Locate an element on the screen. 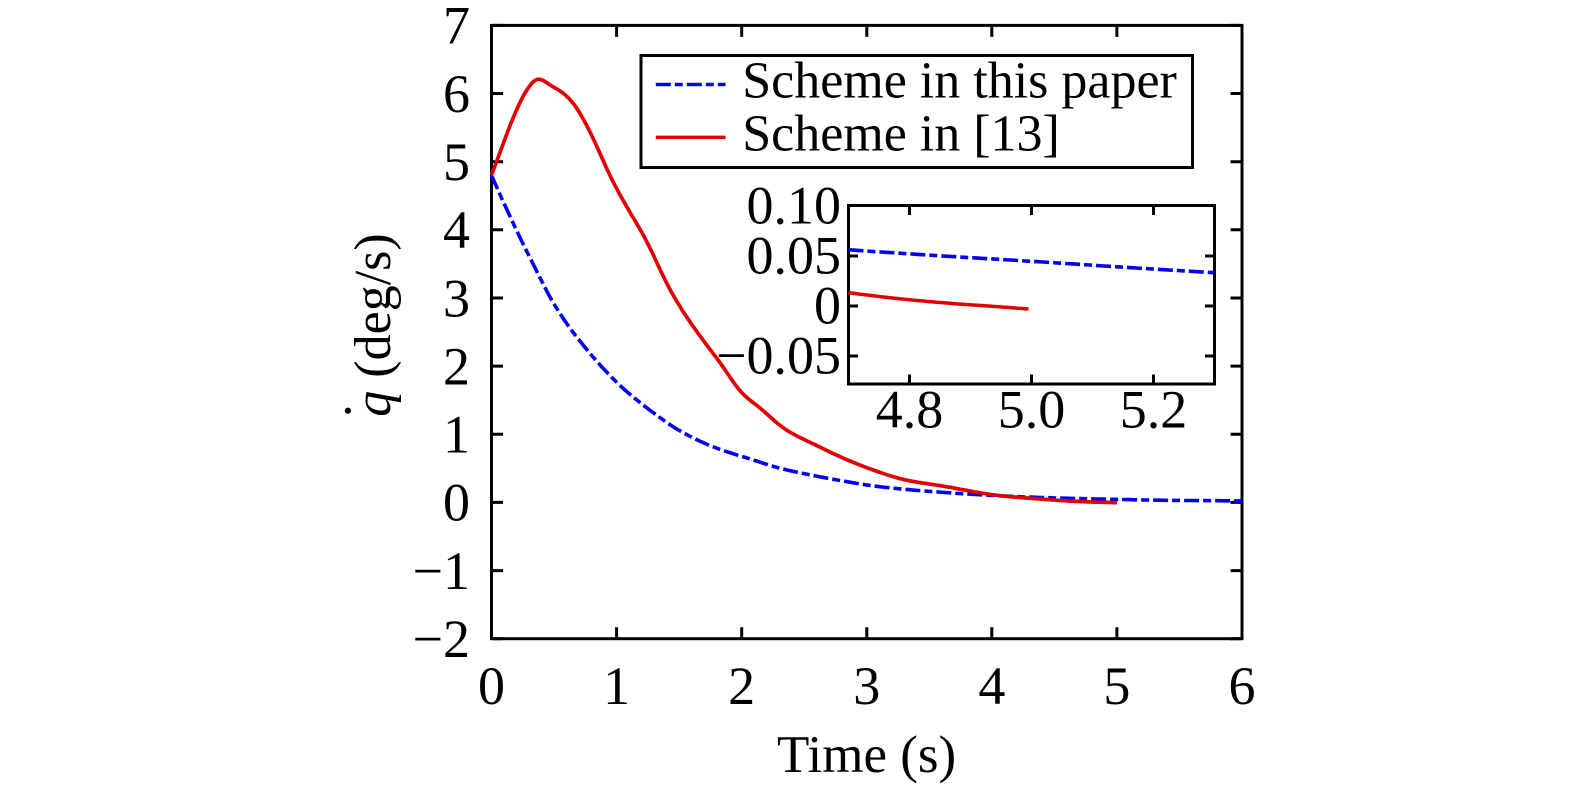  svg-text: Time (s) is located at coordinates (866, 755).